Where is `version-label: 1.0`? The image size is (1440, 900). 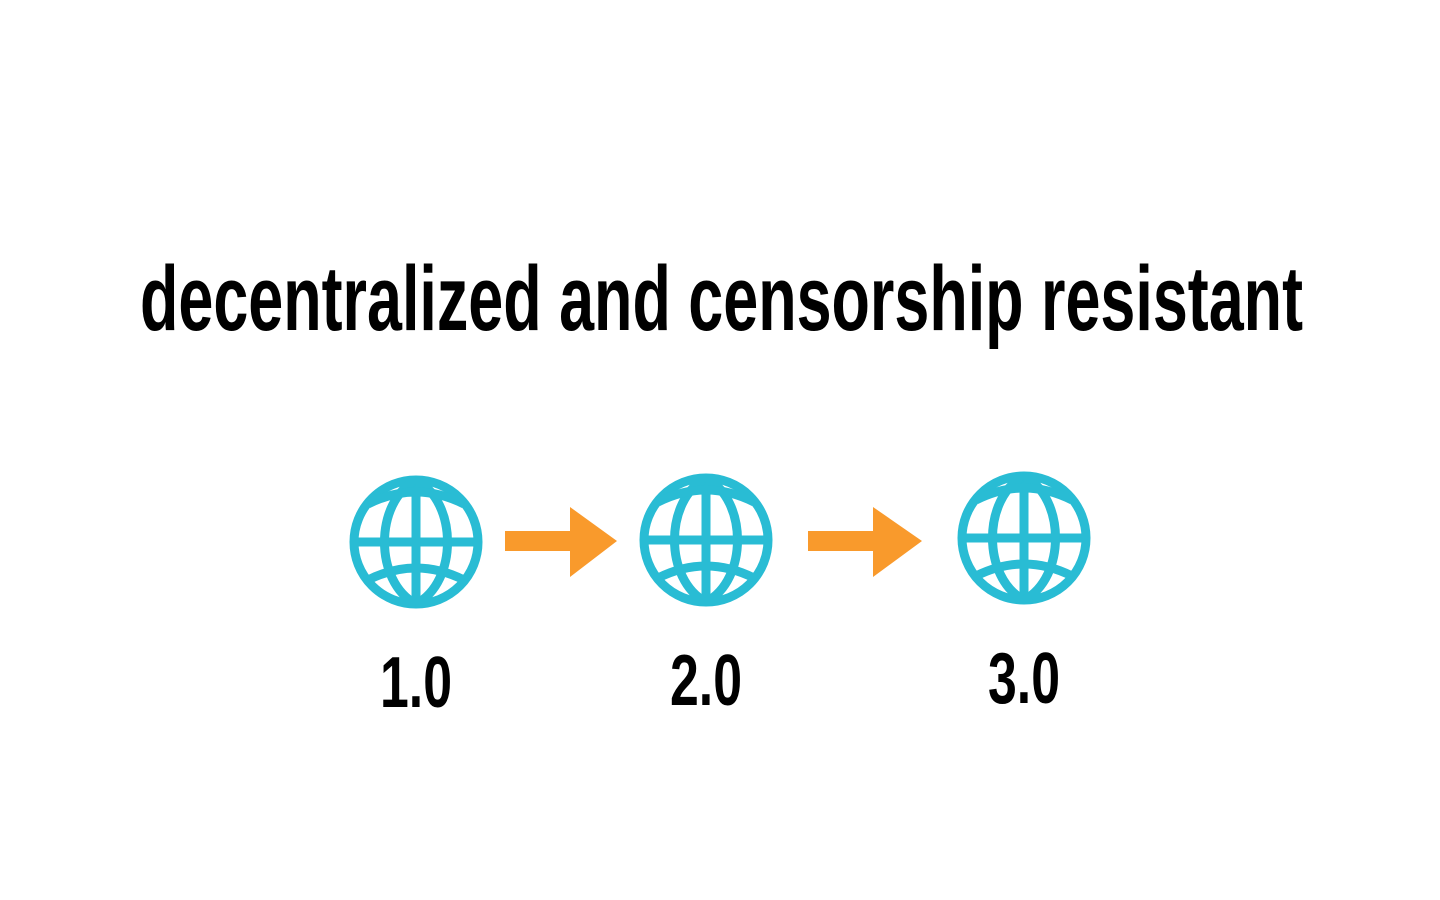 version-label: 1.0 is located at coordinates (416, 683).